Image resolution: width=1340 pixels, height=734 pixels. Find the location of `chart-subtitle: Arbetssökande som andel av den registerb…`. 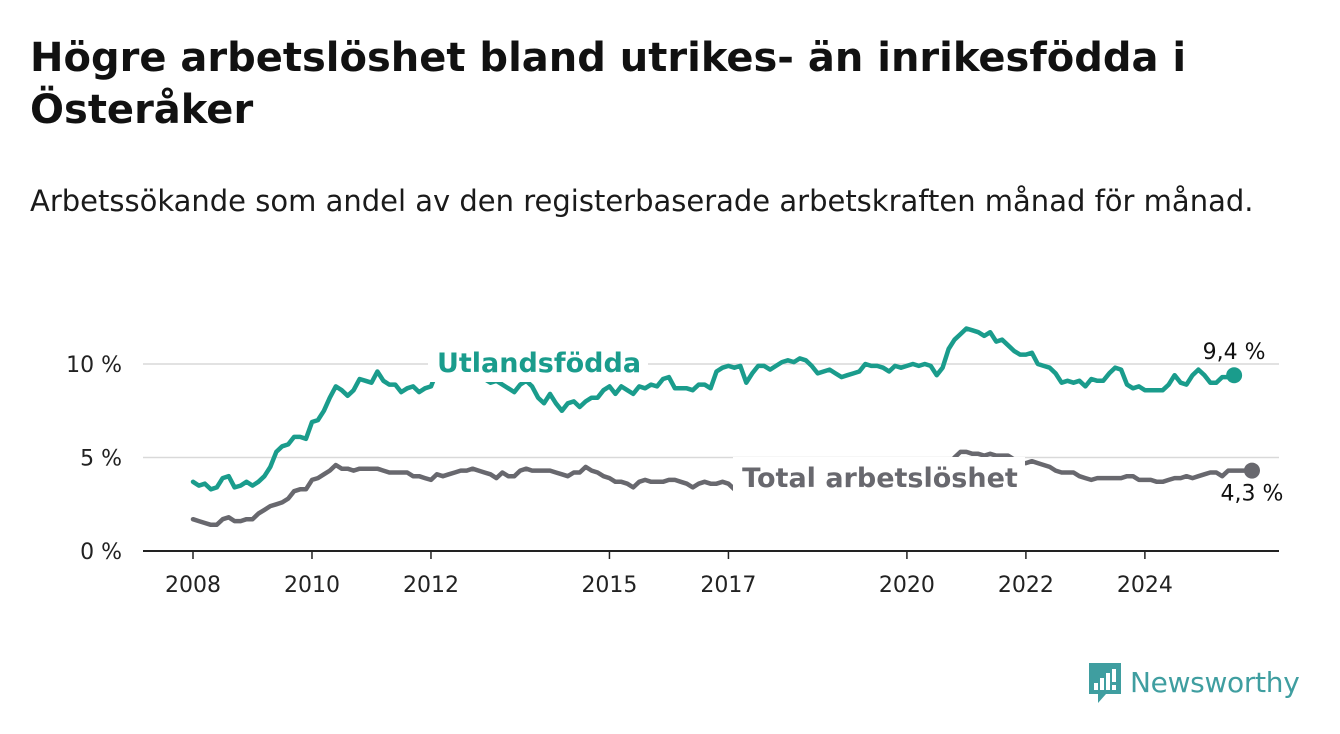

chart-subtitle: Arbetssökande som andel av den registerb… is located at coordinates (642, 201).